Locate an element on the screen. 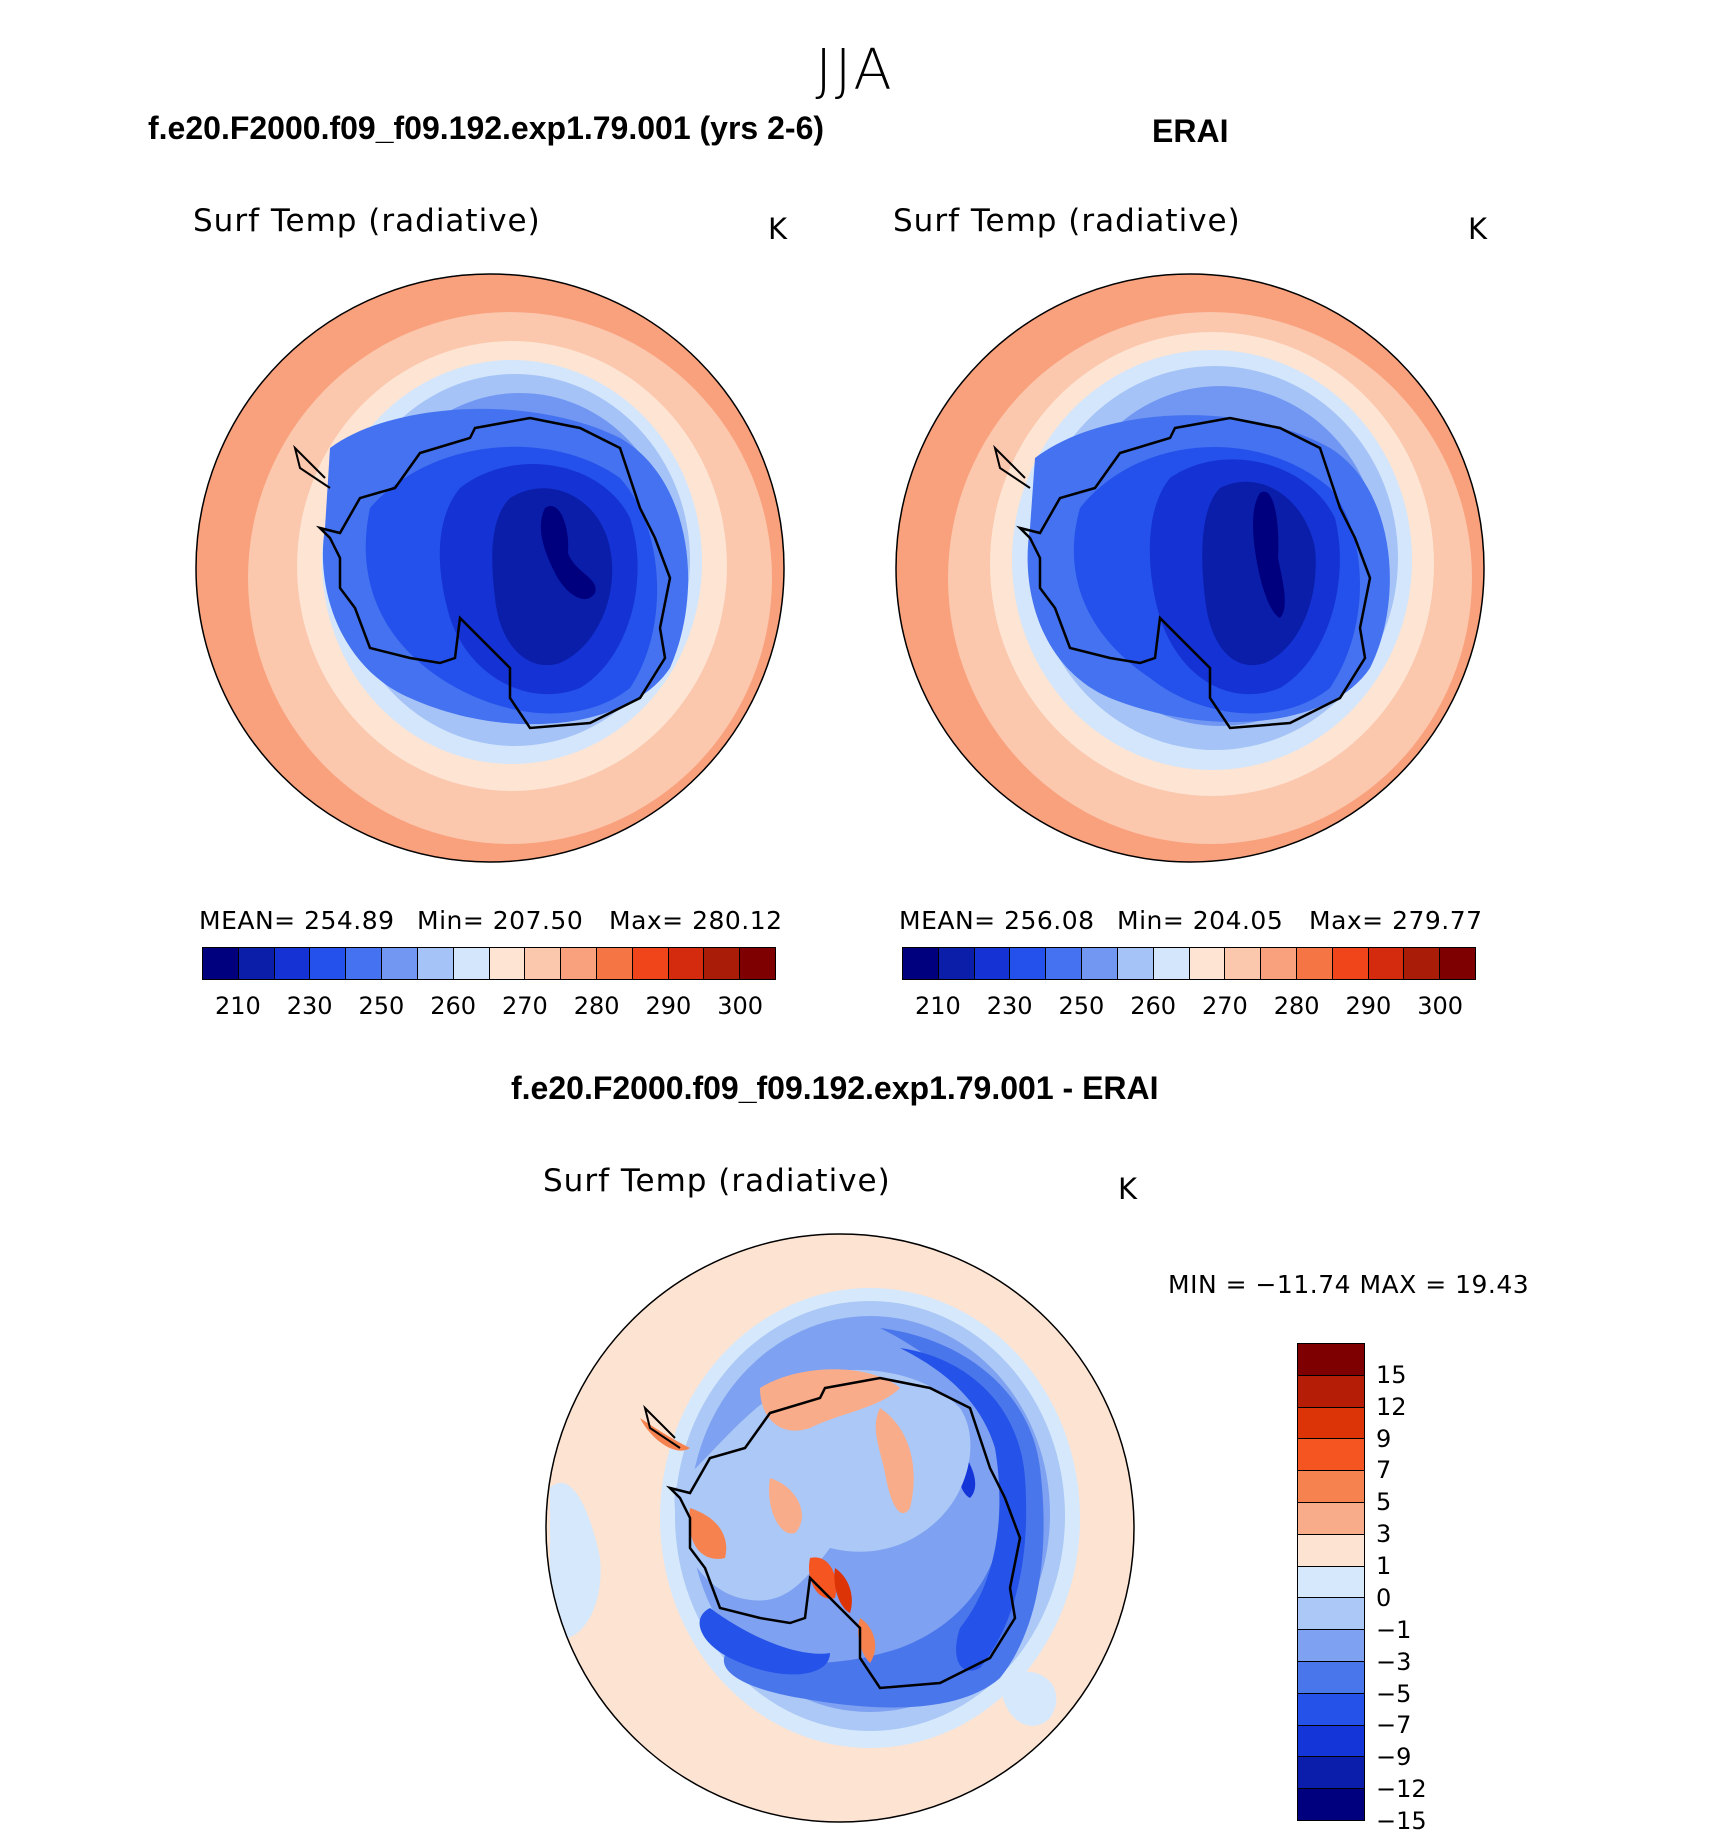 The height and width of the screenshot is (1840, 1710). colorbar-tick-label: 5 is located at coordinates (1384, 1502).